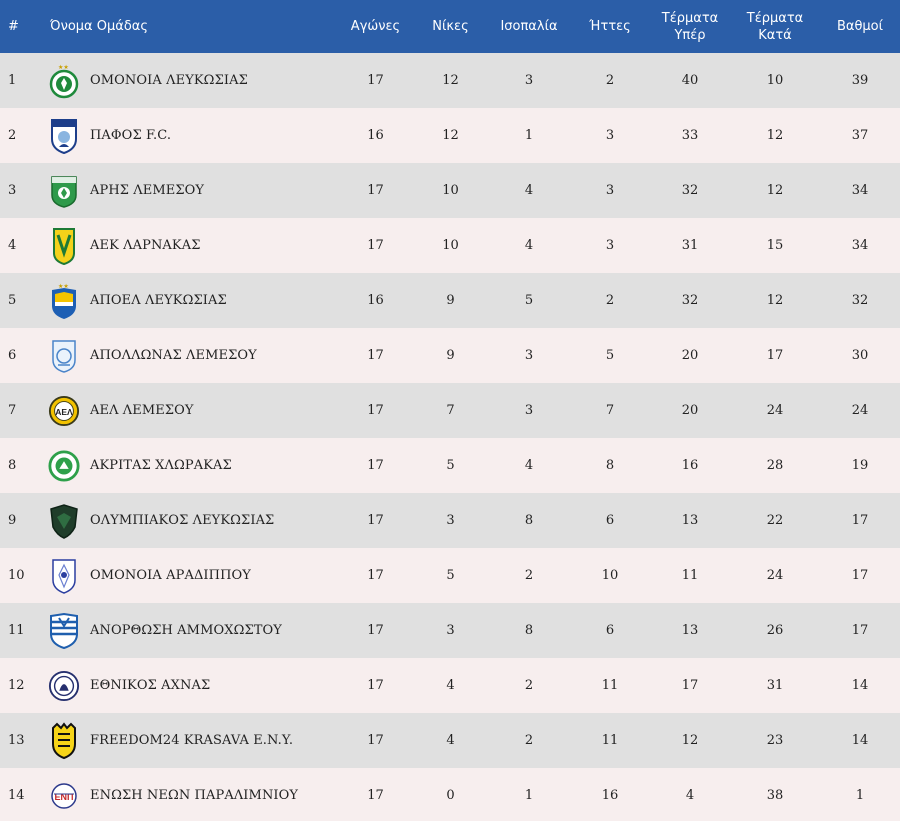 This screenshot has height=821, width=900. I want to click on table-row: 11 ΑΝΟΡΘΩΣΗ ΑΜΜΟΧΩΣΤΟΥ 17 3 8 6 13 26 17, so click(450, 630).